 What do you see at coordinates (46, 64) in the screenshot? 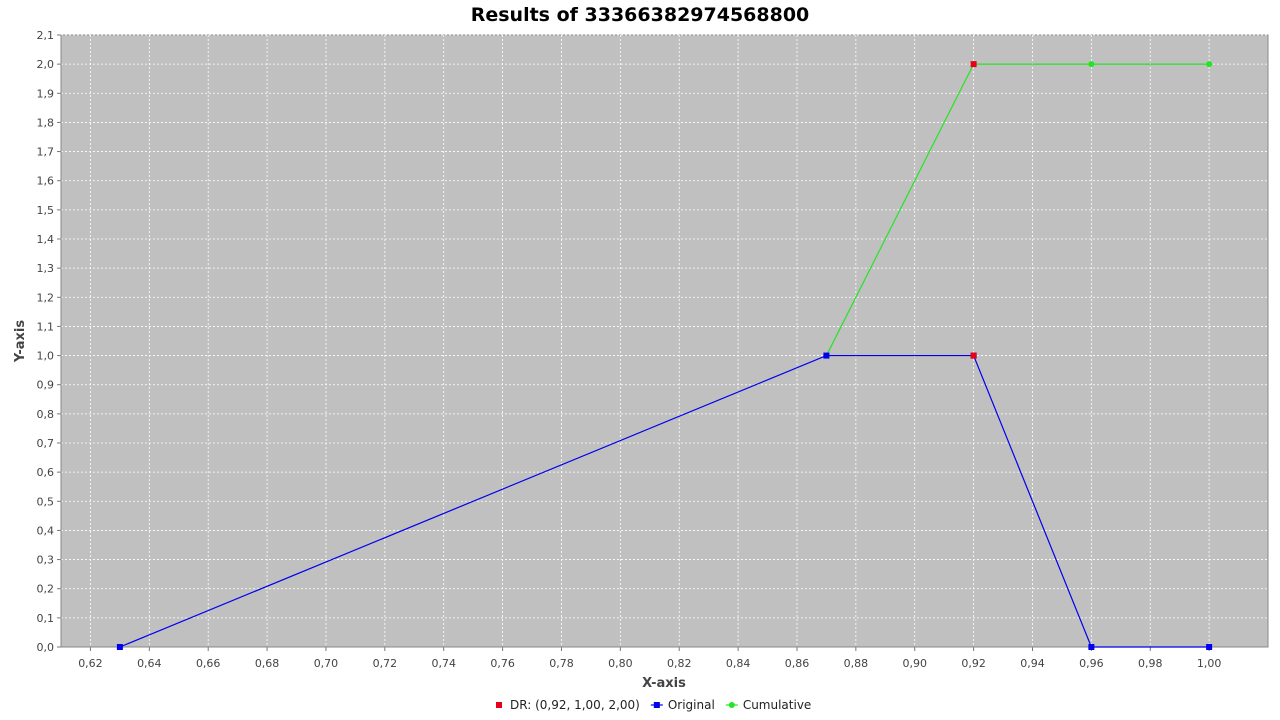
I see `y-tick-label: 2,0` at bounding box center [46, 64].